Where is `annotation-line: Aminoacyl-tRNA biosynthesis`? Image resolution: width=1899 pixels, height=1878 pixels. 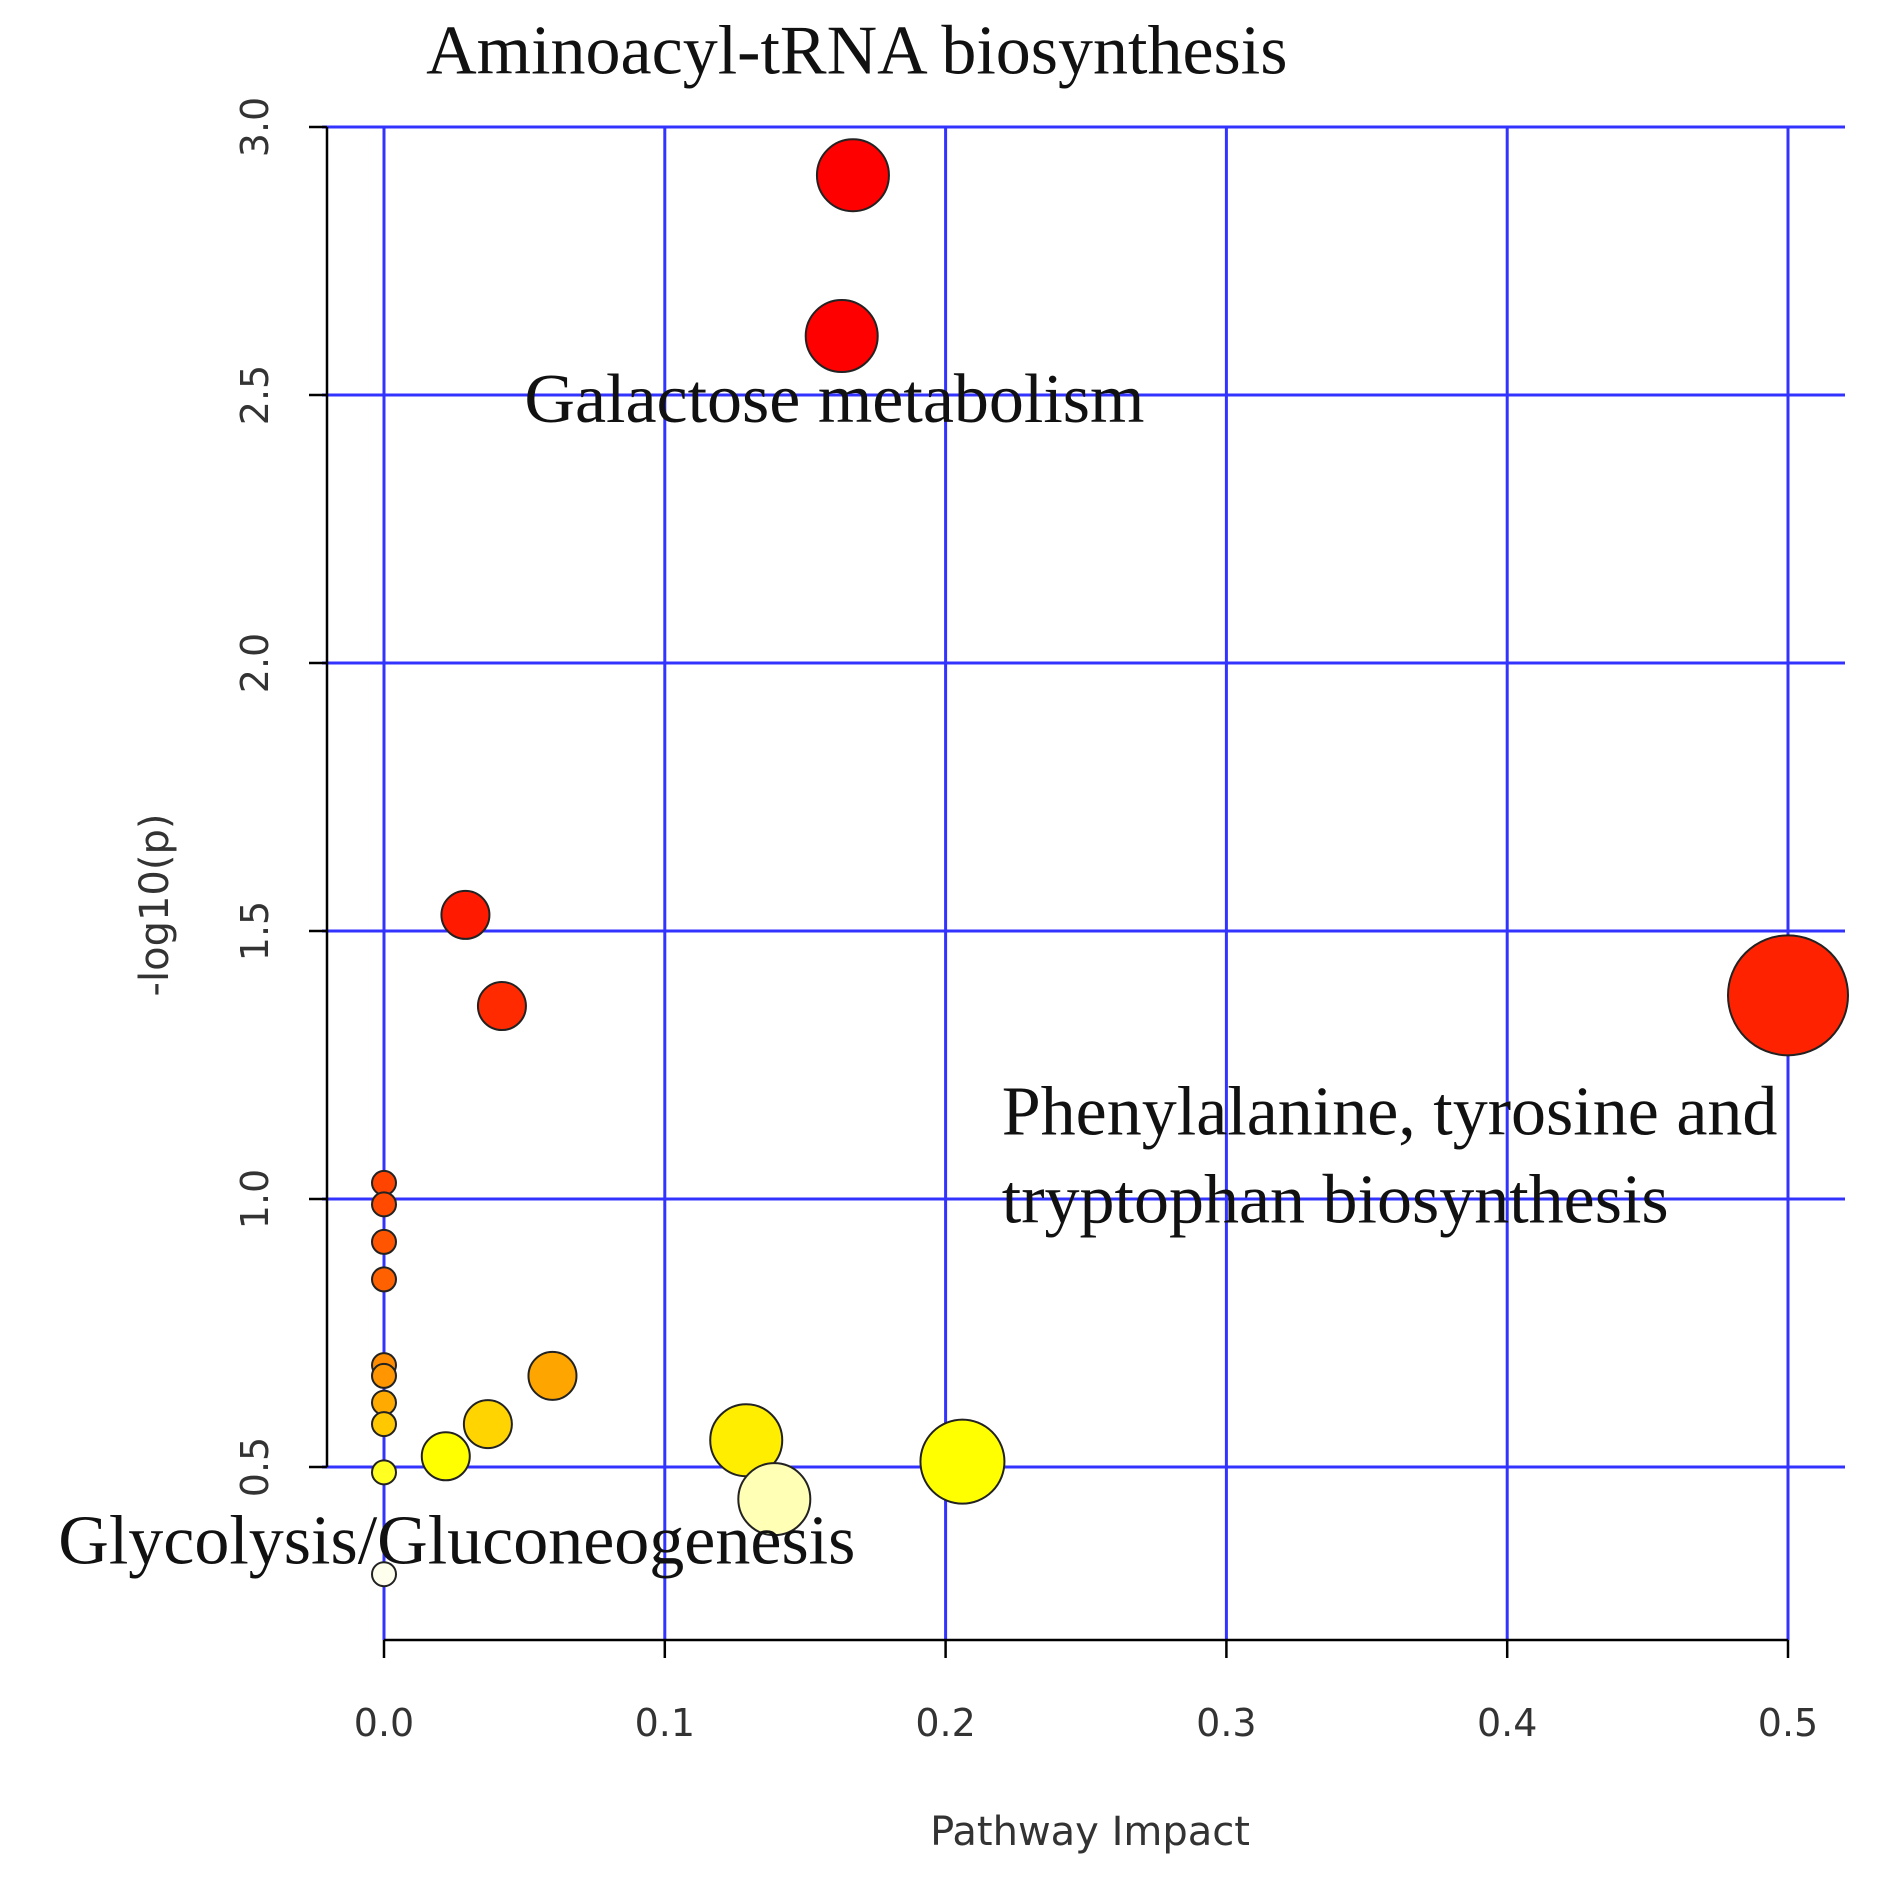 annotation-line: Aminoacyl-tRNA biosynthesis is located at coordinates (856, 50).